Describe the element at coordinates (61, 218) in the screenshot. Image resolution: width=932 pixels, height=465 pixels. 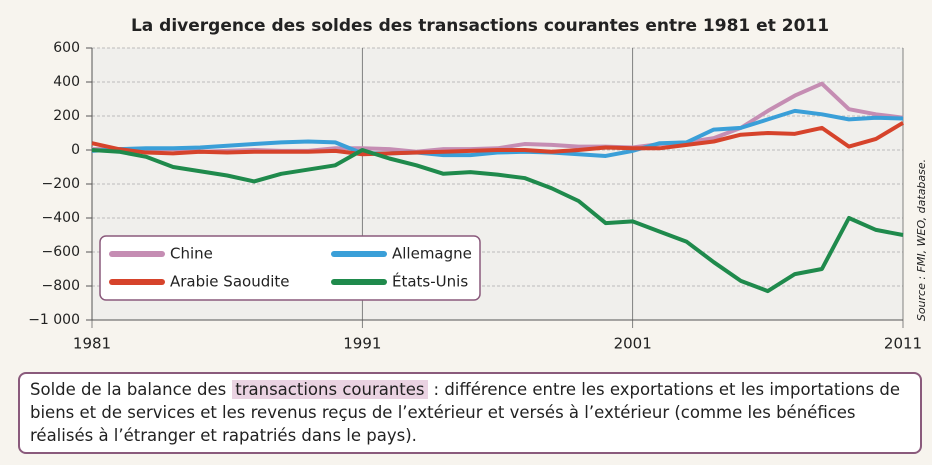
I see `y-tick-label: −400` at that location.